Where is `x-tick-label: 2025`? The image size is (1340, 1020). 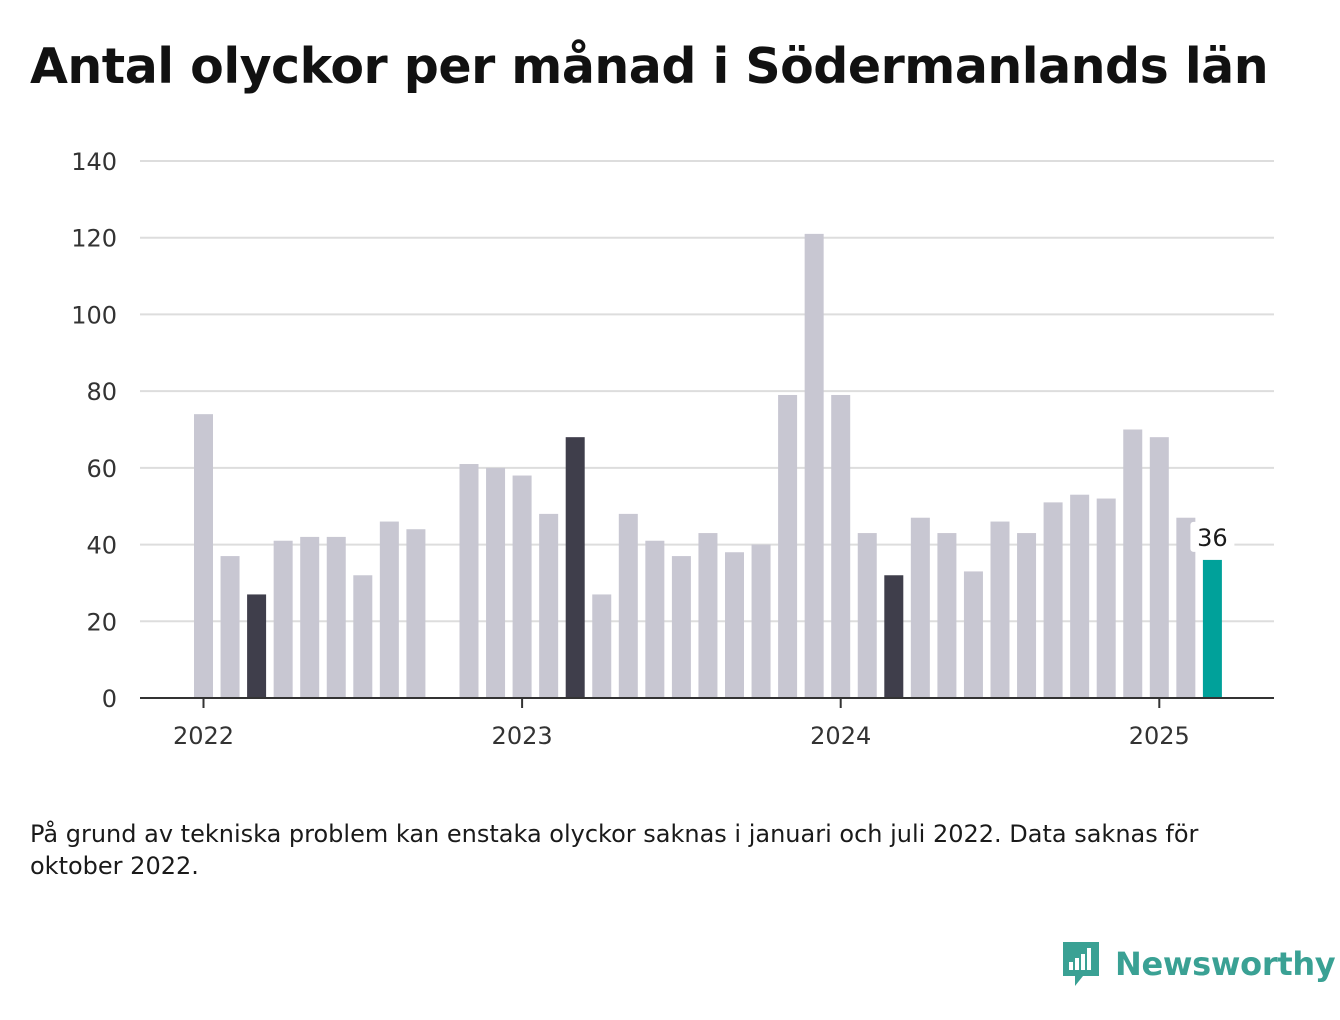
x-tick-label: 2025 is located at coordinates (1159, 736).